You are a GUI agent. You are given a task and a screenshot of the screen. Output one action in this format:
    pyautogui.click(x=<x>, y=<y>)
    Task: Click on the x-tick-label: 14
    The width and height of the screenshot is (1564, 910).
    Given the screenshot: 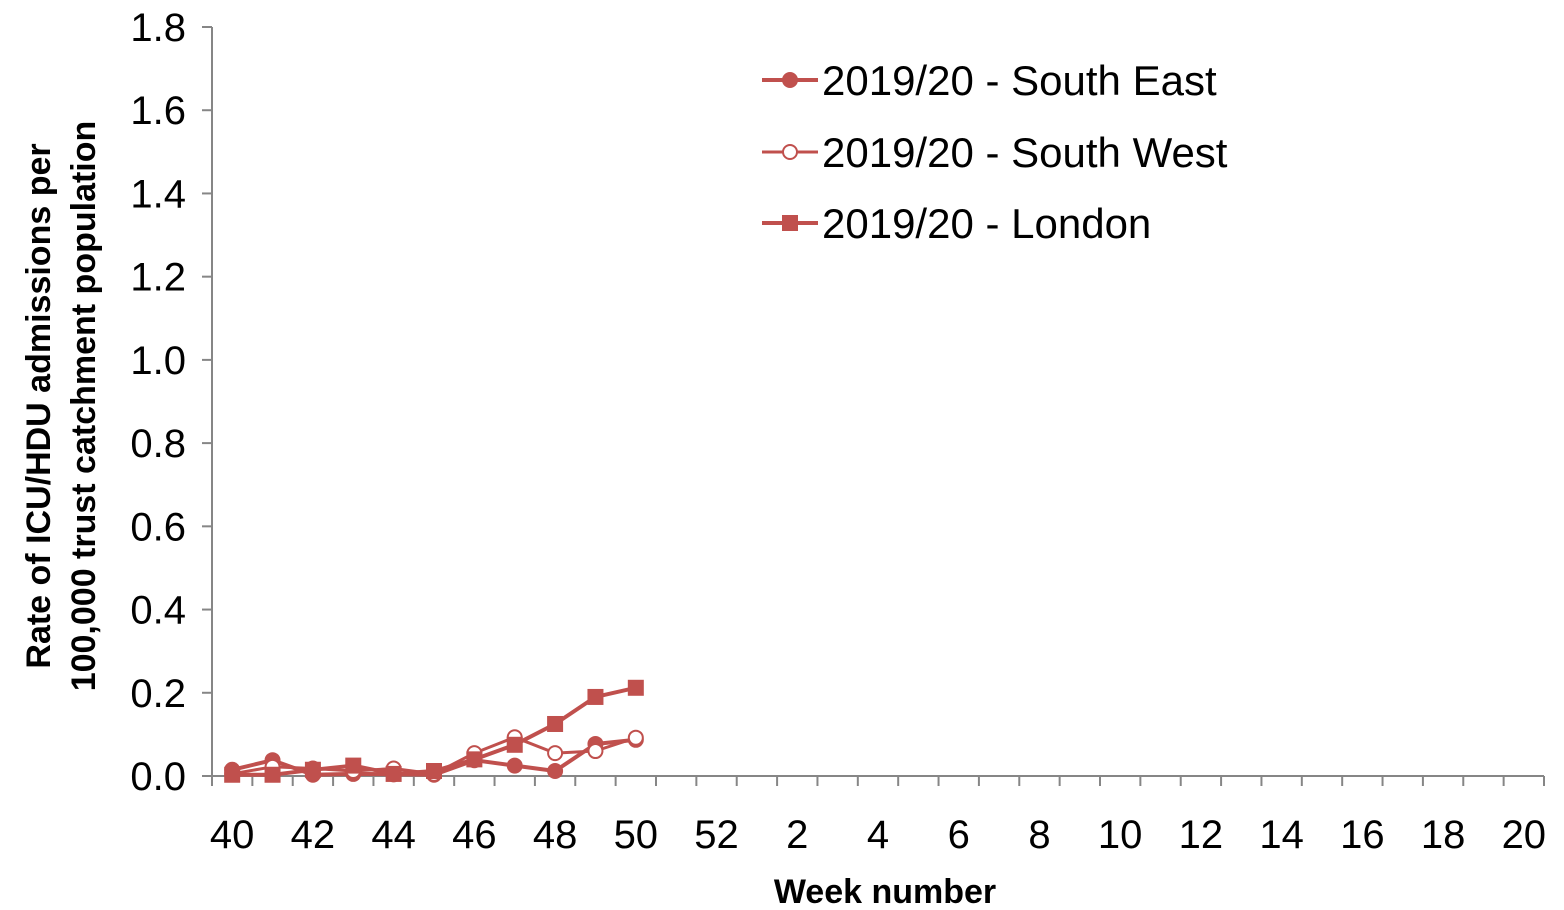 What is the action you would take?
    pyautogui.click(x=1281, y=835)
    